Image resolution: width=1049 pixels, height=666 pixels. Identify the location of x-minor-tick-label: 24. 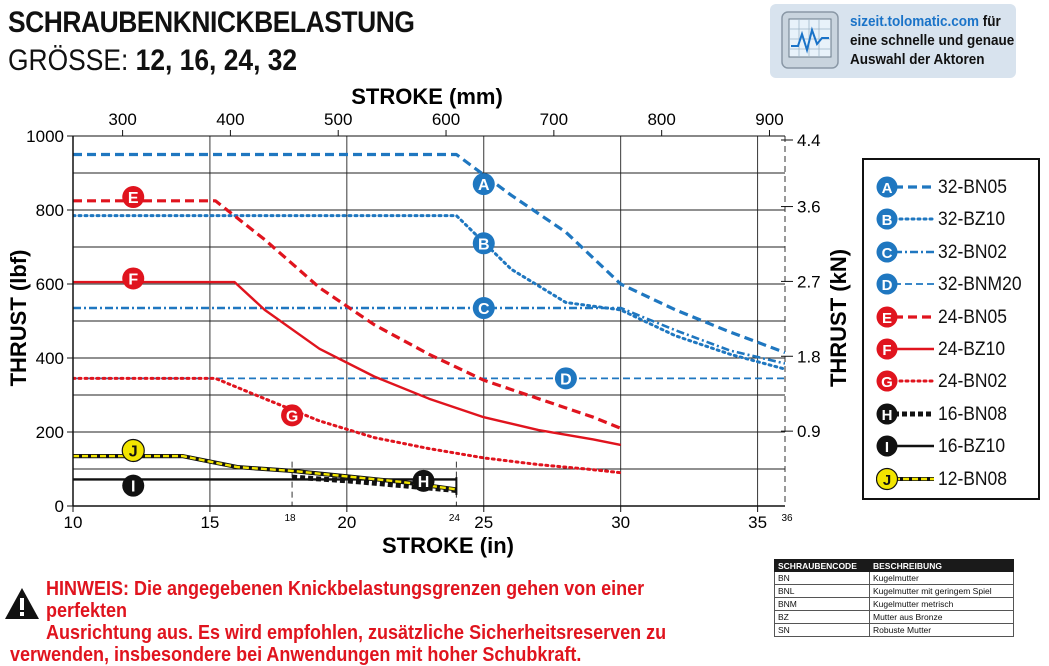
(455, 518).